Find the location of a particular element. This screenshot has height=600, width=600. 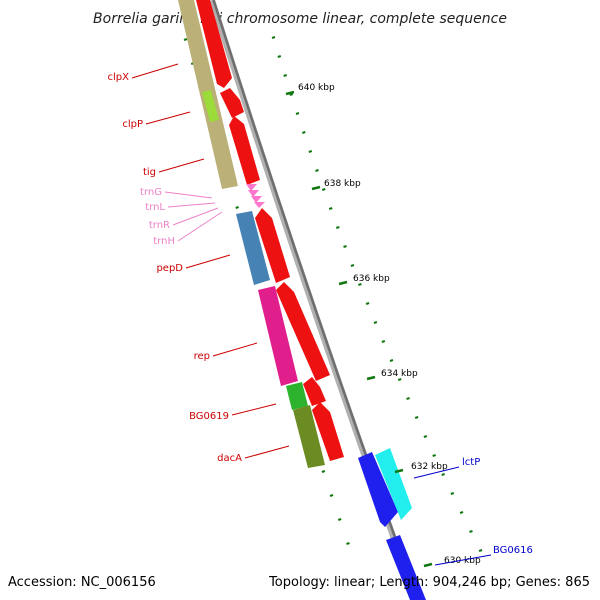

gene-label-trnl: trnL is located at coordinates (155, 207).